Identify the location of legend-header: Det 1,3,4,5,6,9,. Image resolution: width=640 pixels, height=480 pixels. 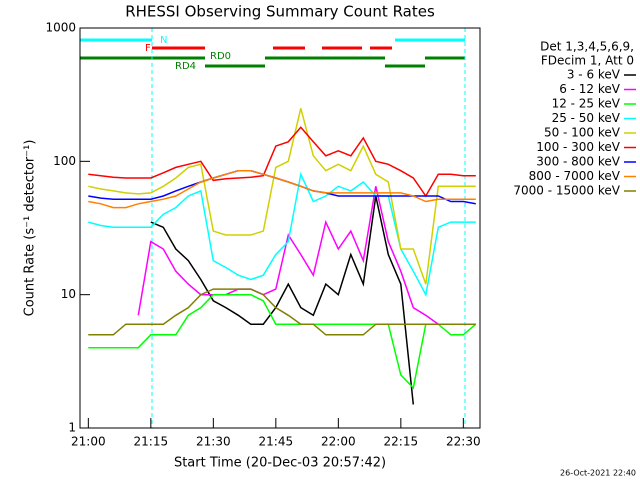
(587, 47).